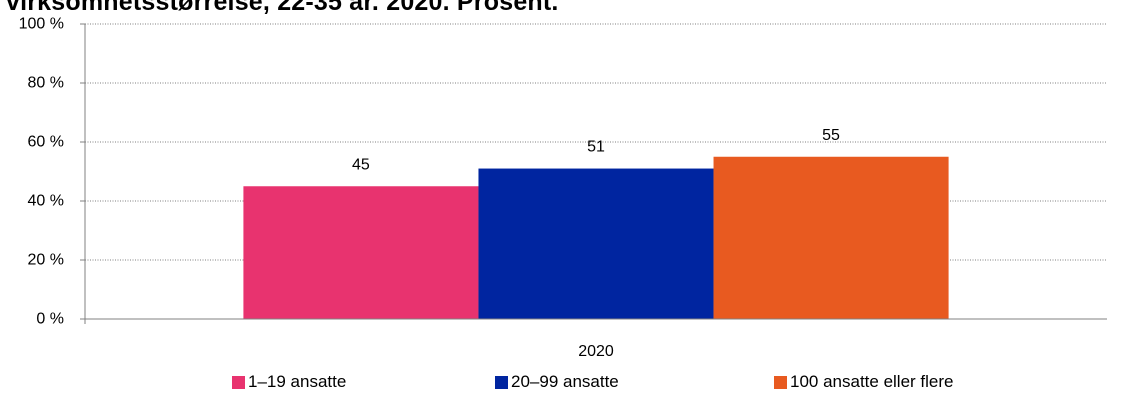 This screenshot has width=1128, height=394. I want to click on legend-item: 100 ansatte eller flere, so click(864, 382).